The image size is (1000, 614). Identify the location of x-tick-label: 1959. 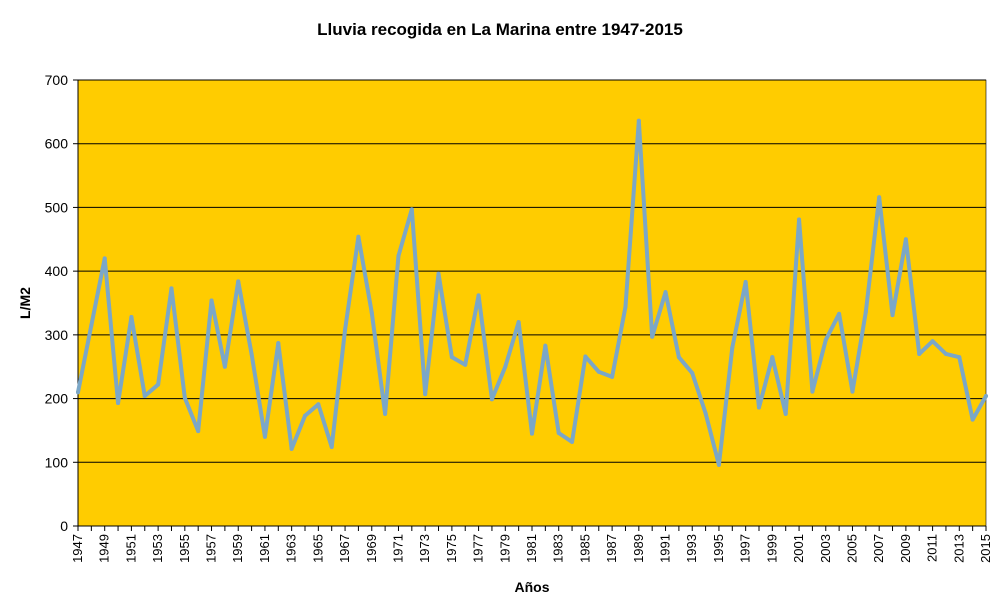
(237, 548).